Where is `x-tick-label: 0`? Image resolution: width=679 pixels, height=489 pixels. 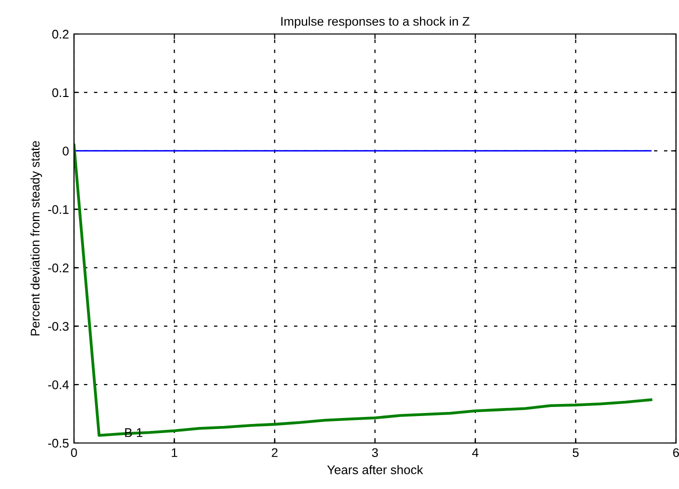
x-tick-label: 0 is located at coordinates (74, 453).